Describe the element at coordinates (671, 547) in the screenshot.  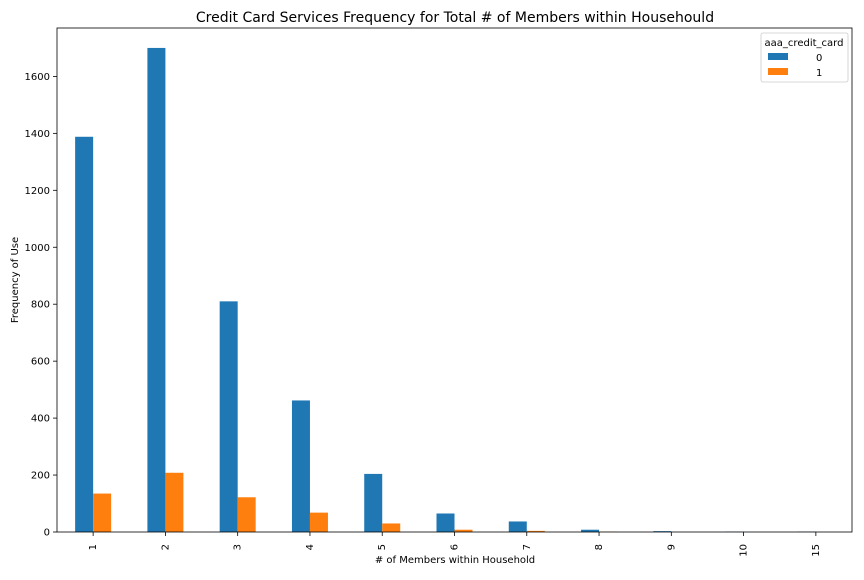
I see `x-tick-label: 9` at that location.